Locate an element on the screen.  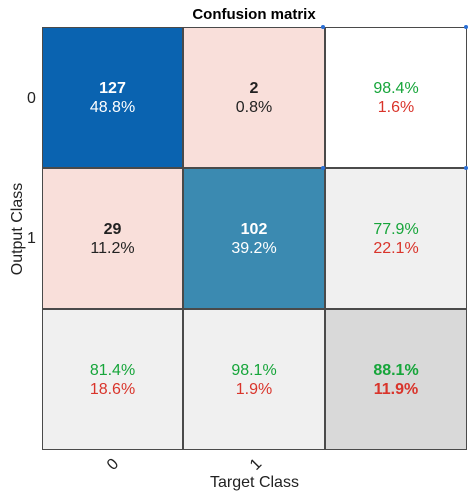
cell-error-rate: 1.6% is located at coordinates (396, 107).